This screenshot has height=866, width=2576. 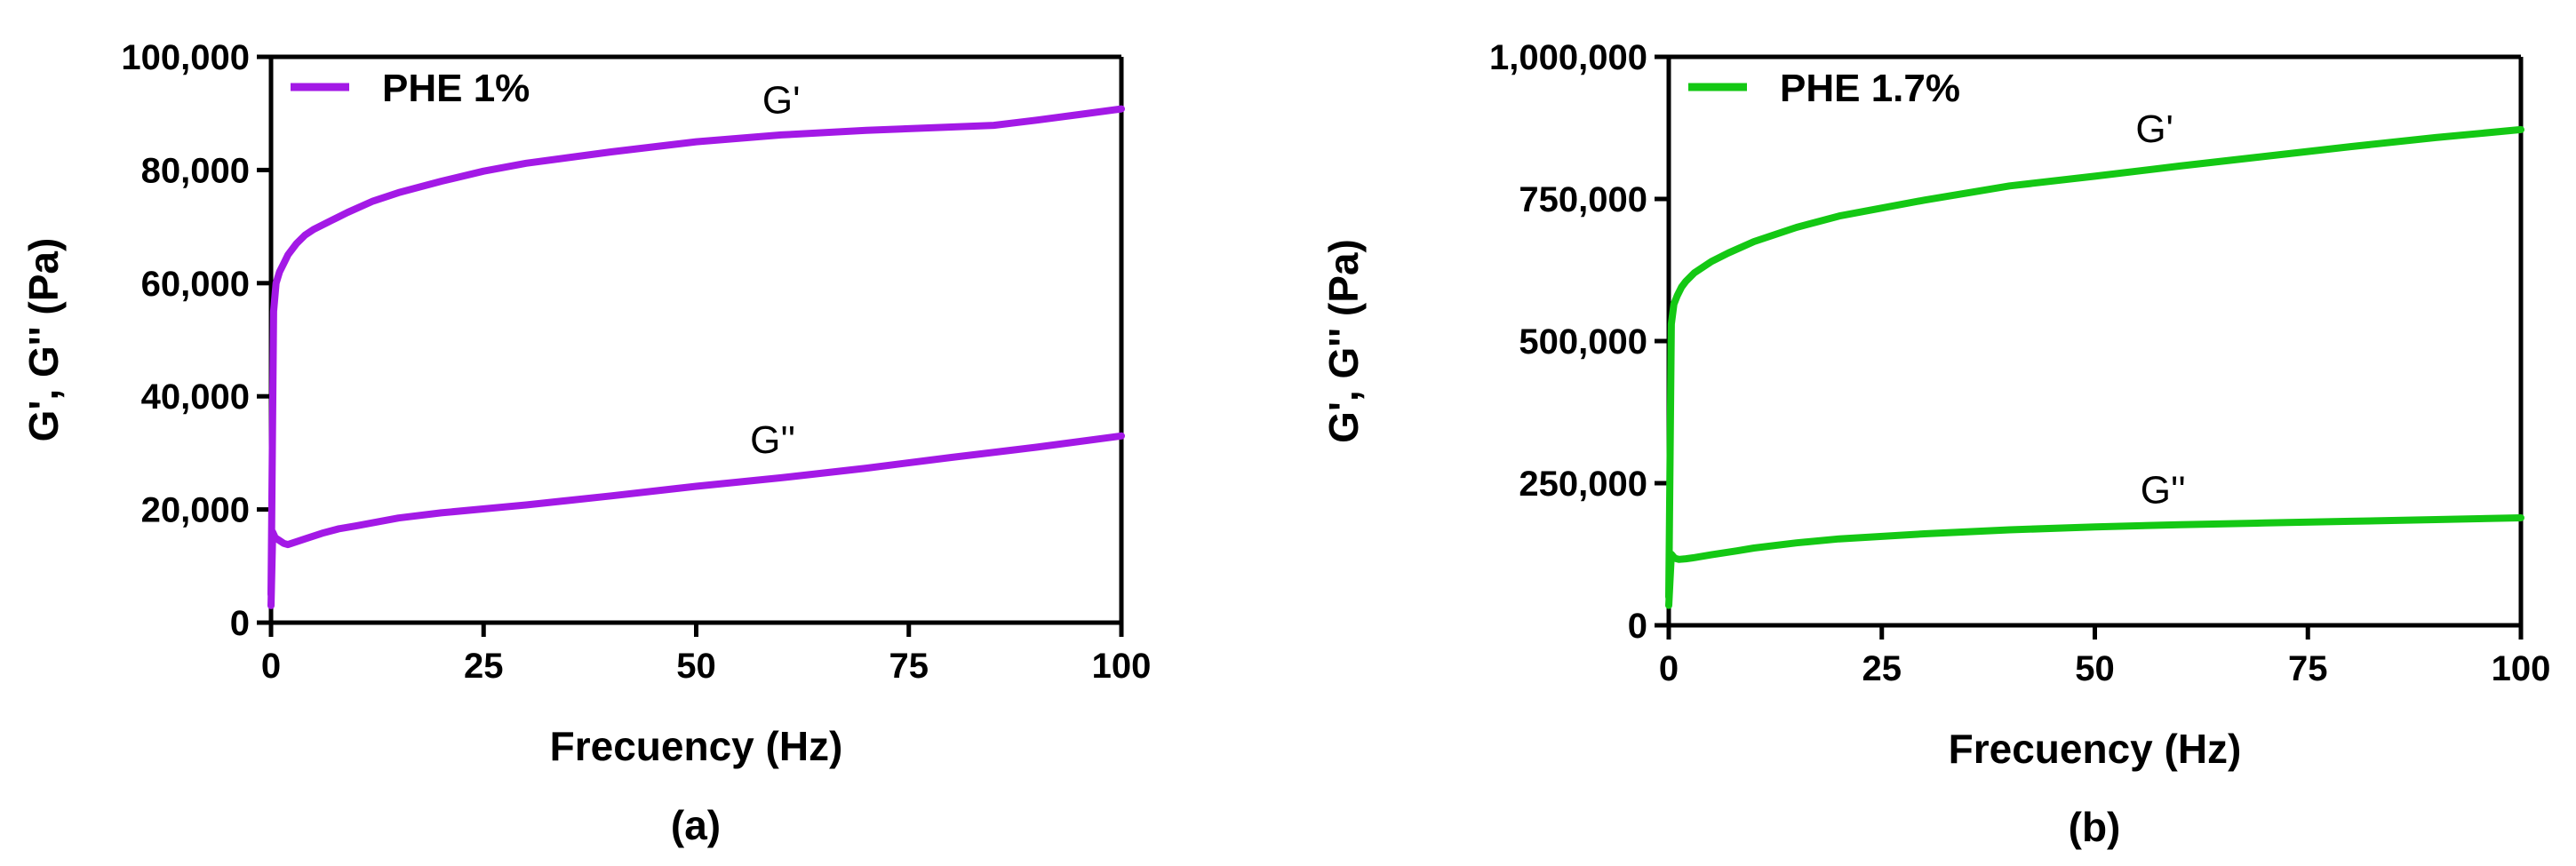 What do you see at coordinates (696, 825) in the screenshot?
I see `panel-label: (a)` at bounding box center [696, 825].